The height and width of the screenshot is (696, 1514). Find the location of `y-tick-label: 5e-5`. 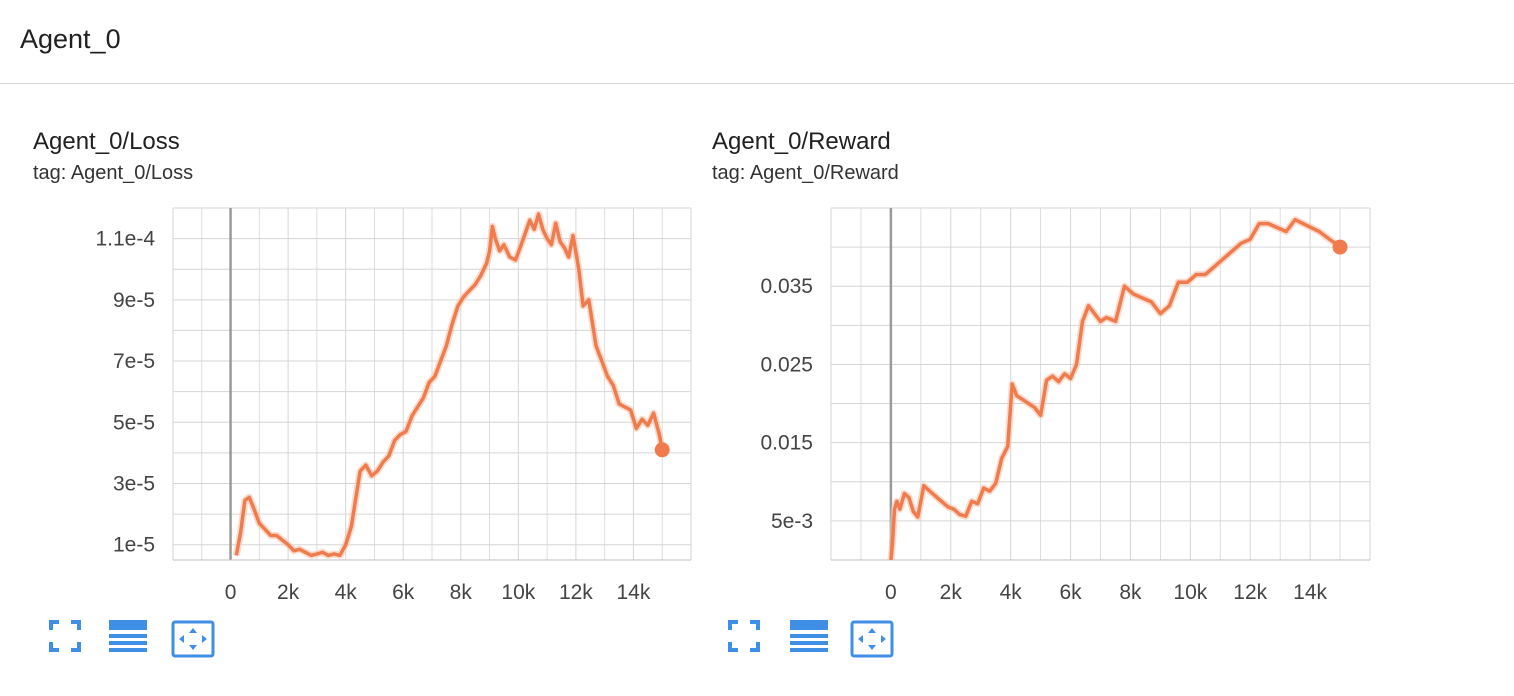

y-tick-label: 5e-5 is located at coordinates (134, 422).